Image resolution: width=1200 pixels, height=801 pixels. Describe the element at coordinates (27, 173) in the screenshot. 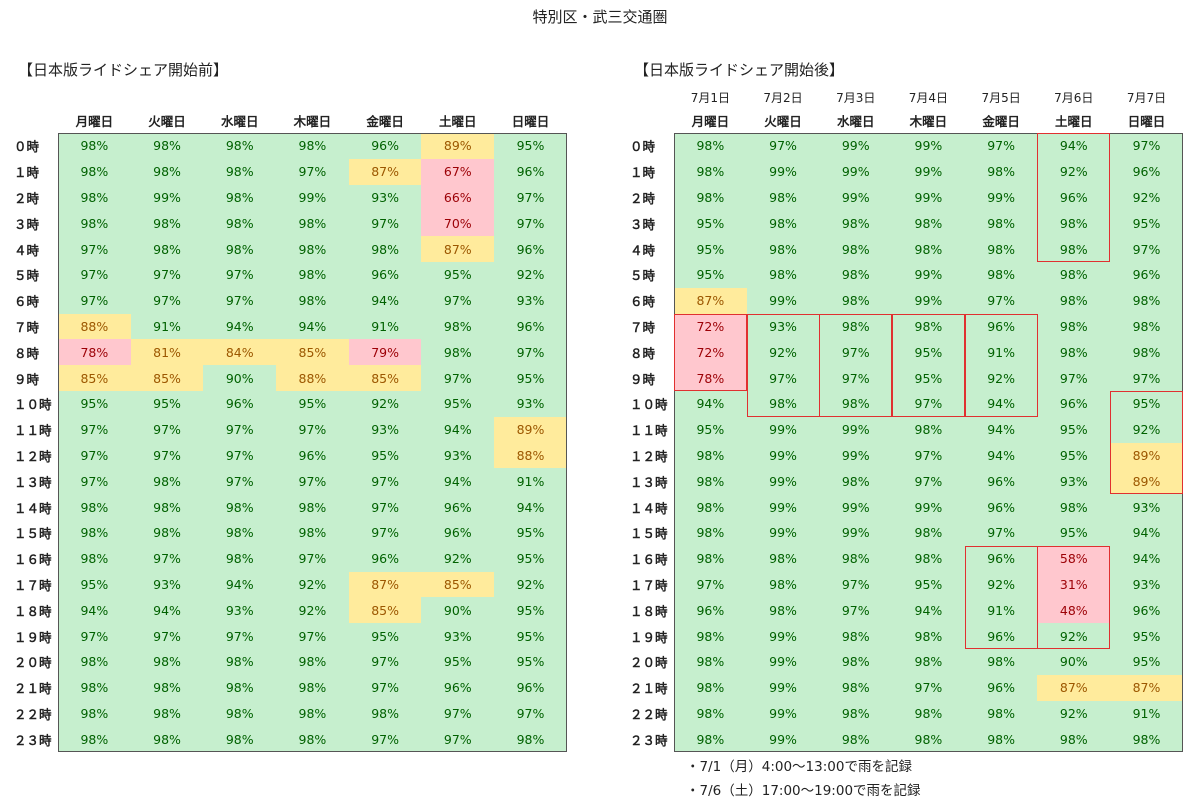

I see `hour-label: １時` at that location.